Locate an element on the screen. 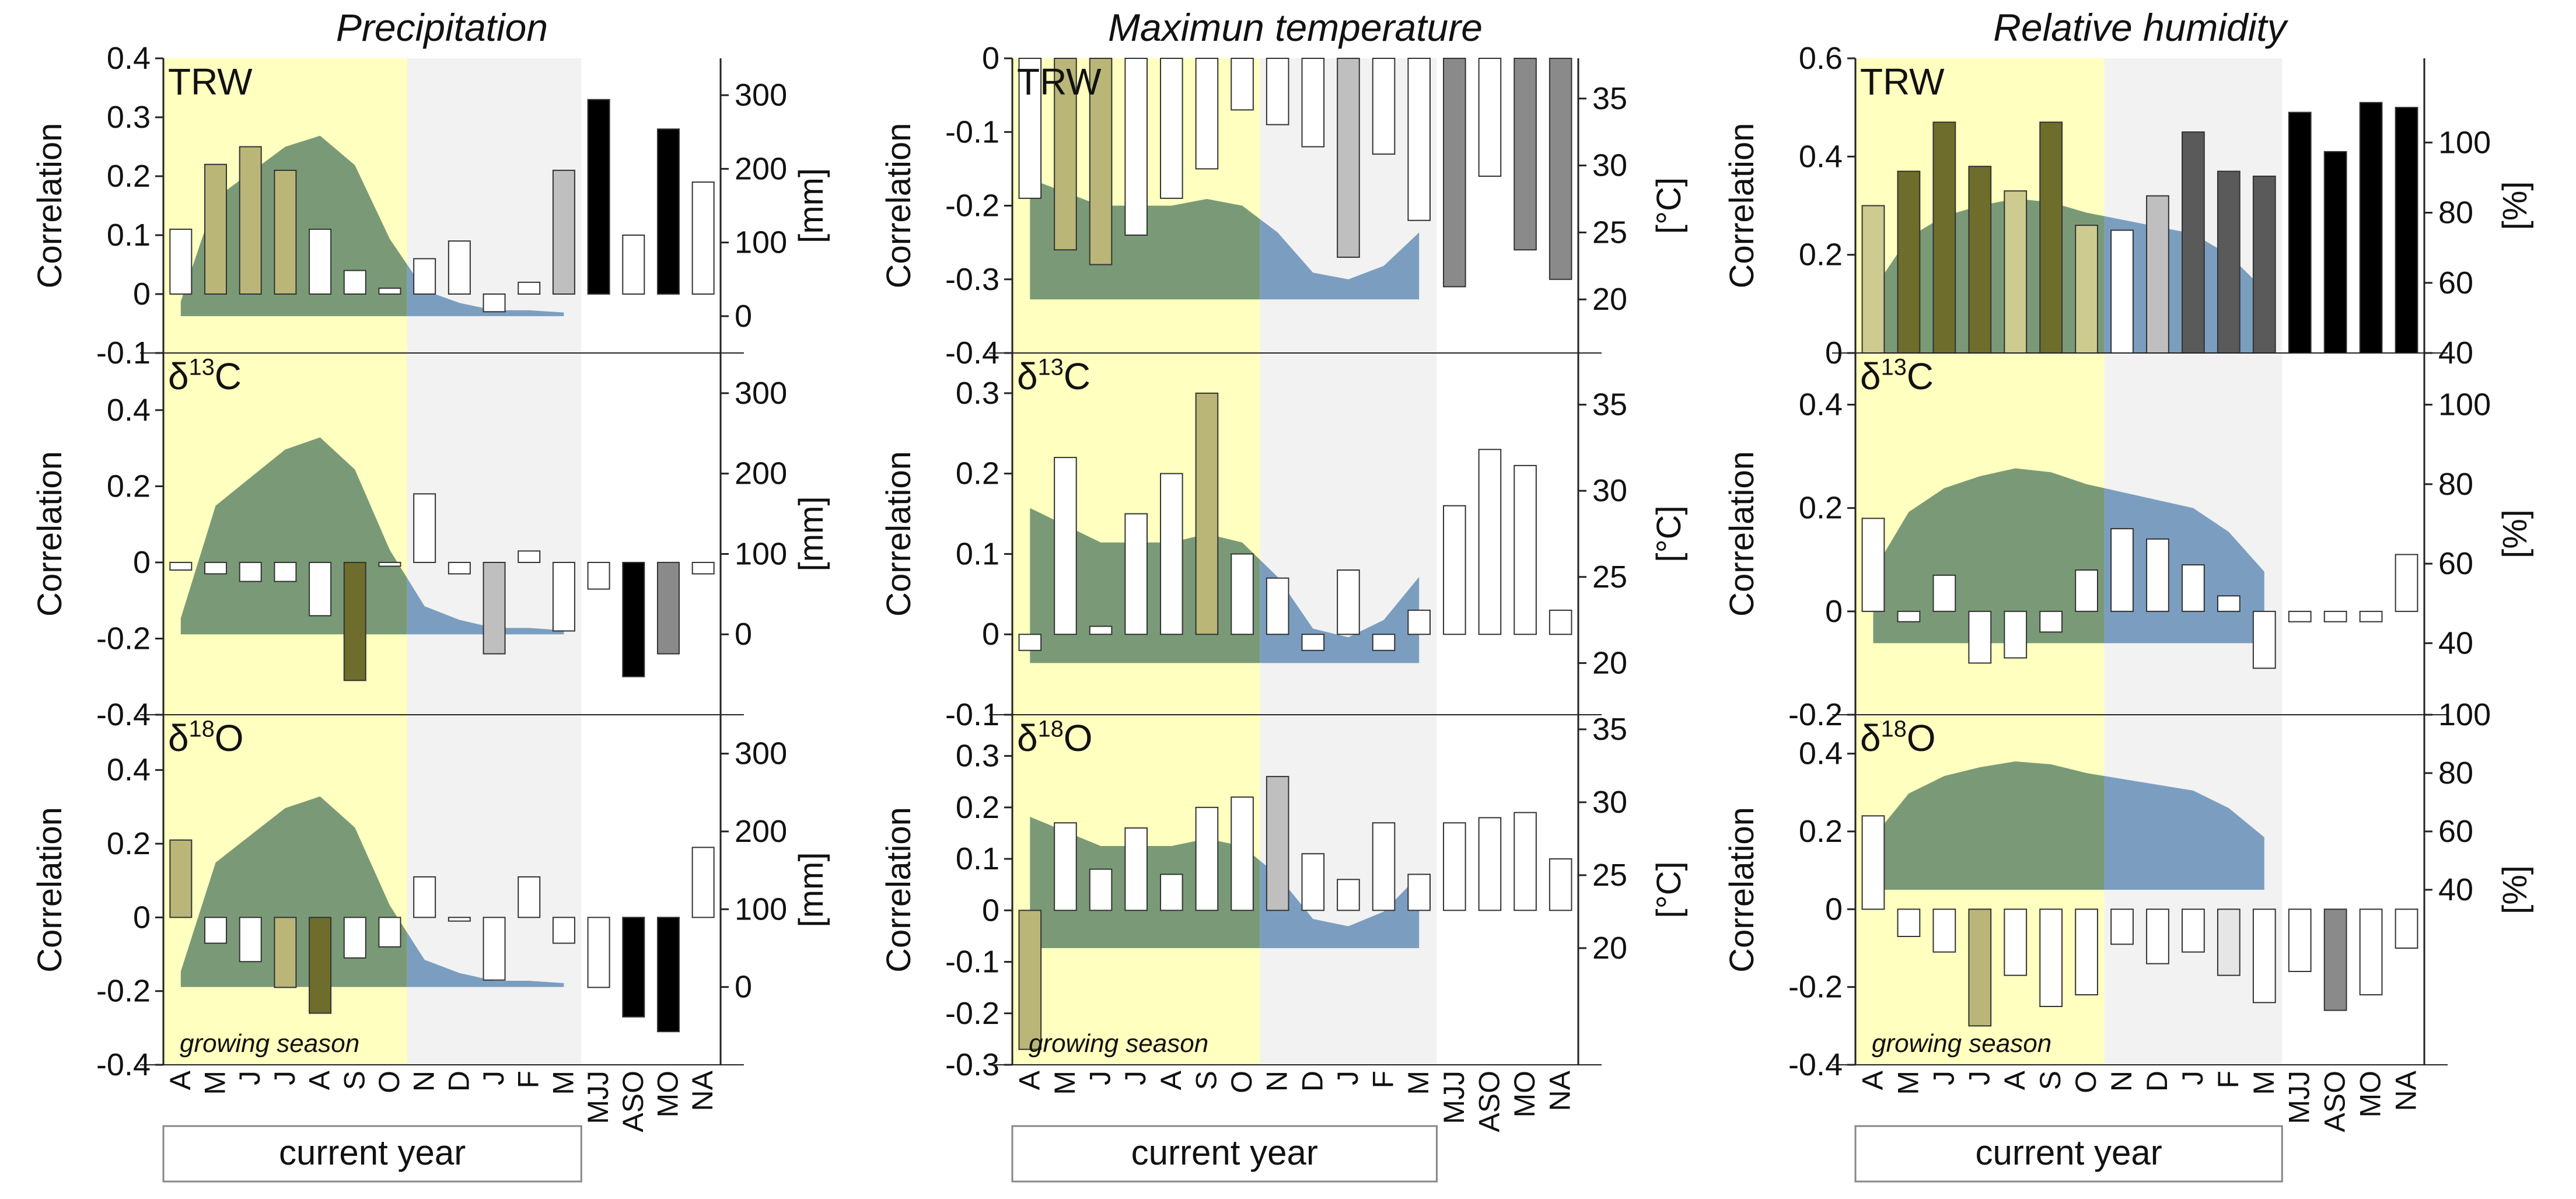 This screenshot has height=1199, width=2576. current-year-box is located at coordinates (372, 1154).